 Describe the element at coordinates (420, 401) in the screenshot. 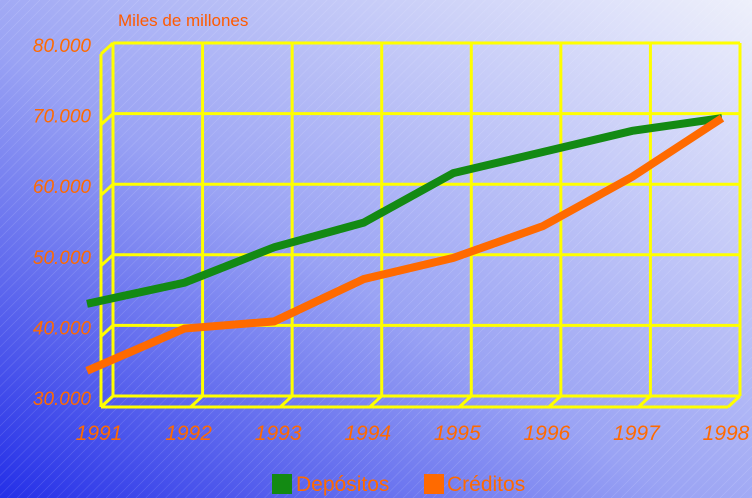

I see `grid-floor-plane` at that location.